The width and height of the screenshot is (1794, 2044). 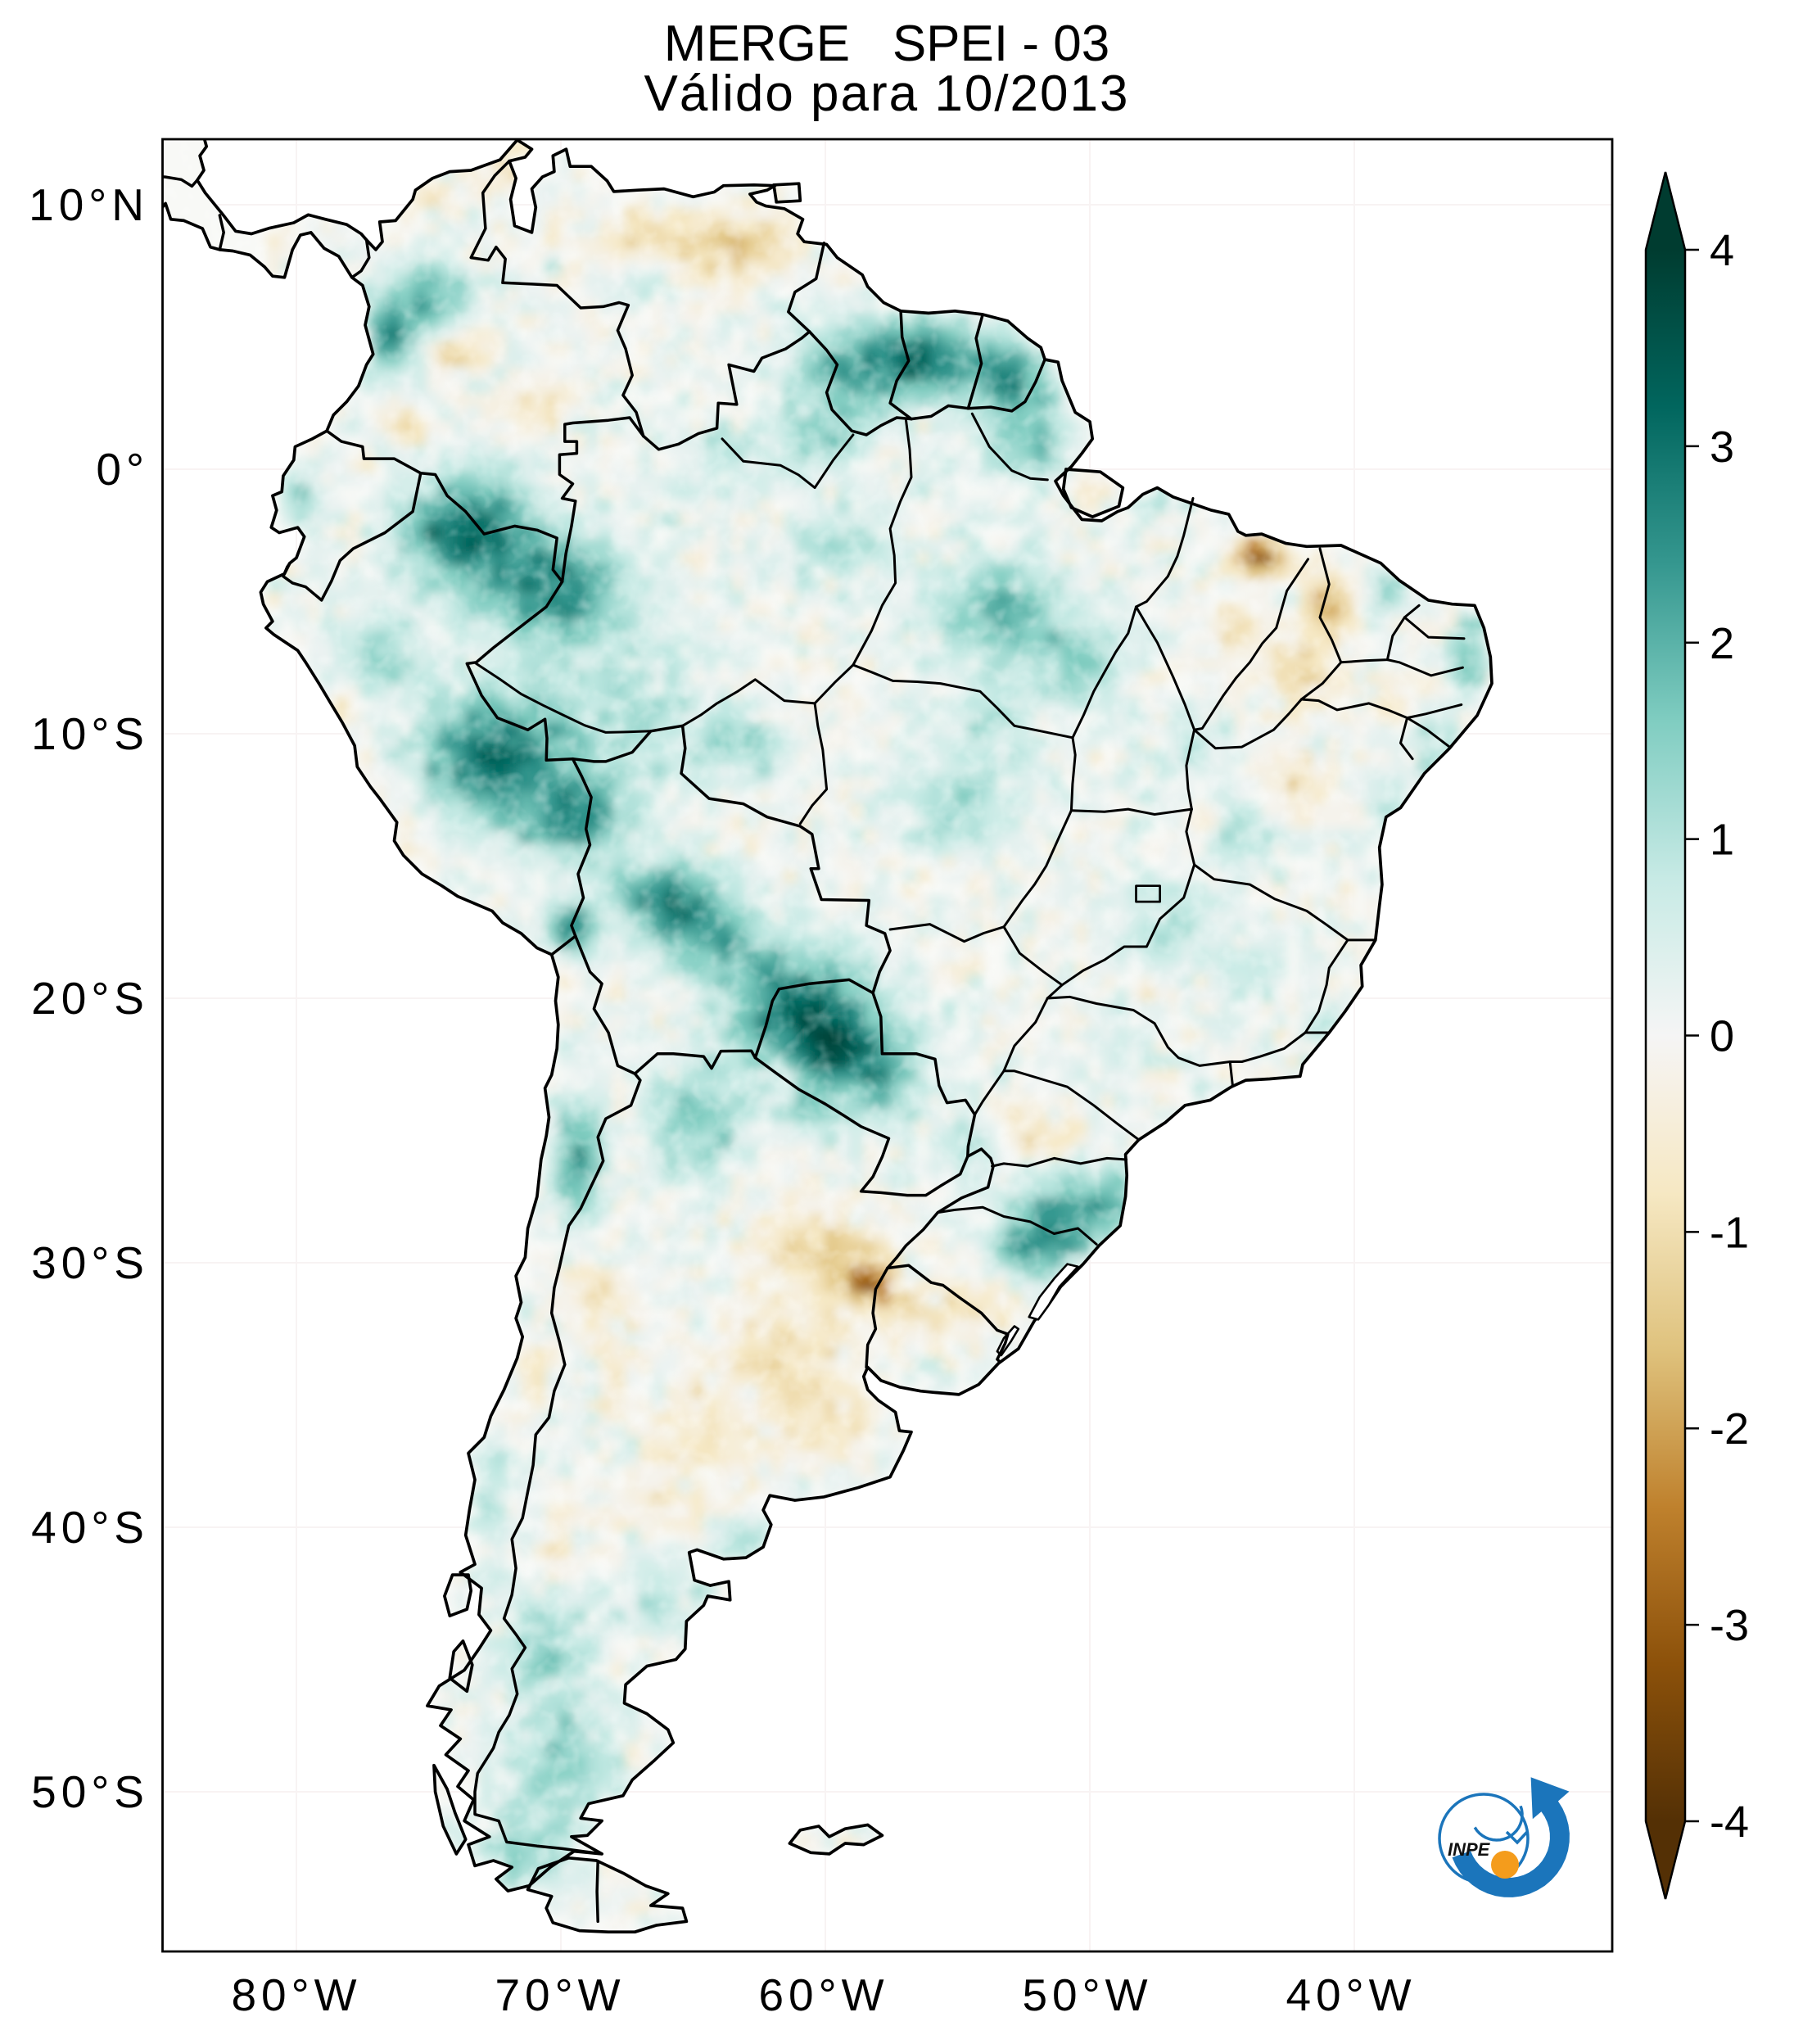 I want to click on svg-text: INPE, so click(x=1469, y=1849).